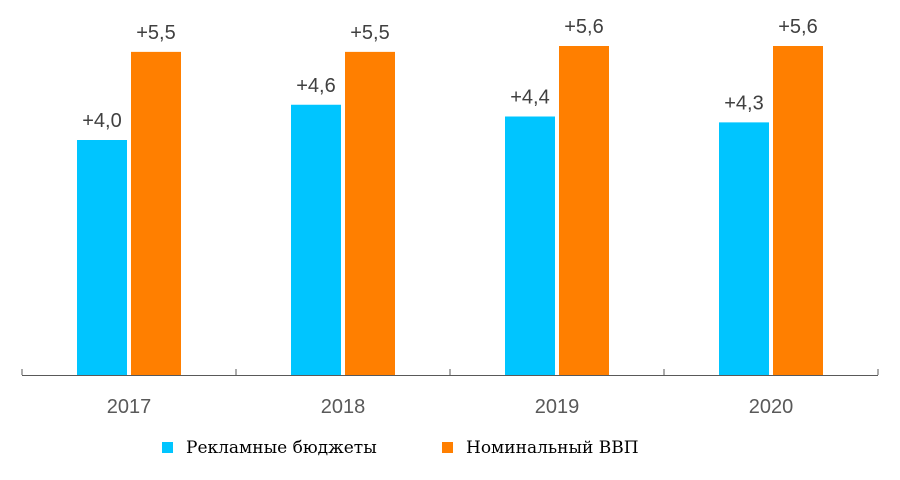 Image resolution: width=900 pixels, height=480 pixels. What do you see at coordinates (557, 407) in the screenshot?
I see `x-tick-label: 2019` at bounding box center [557, 407].